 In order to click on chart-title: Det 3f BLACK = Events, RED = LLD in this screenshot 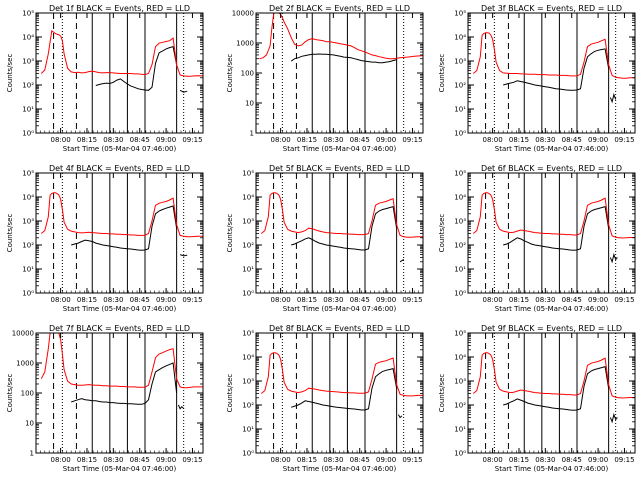, I will do `click(551, 8)`.